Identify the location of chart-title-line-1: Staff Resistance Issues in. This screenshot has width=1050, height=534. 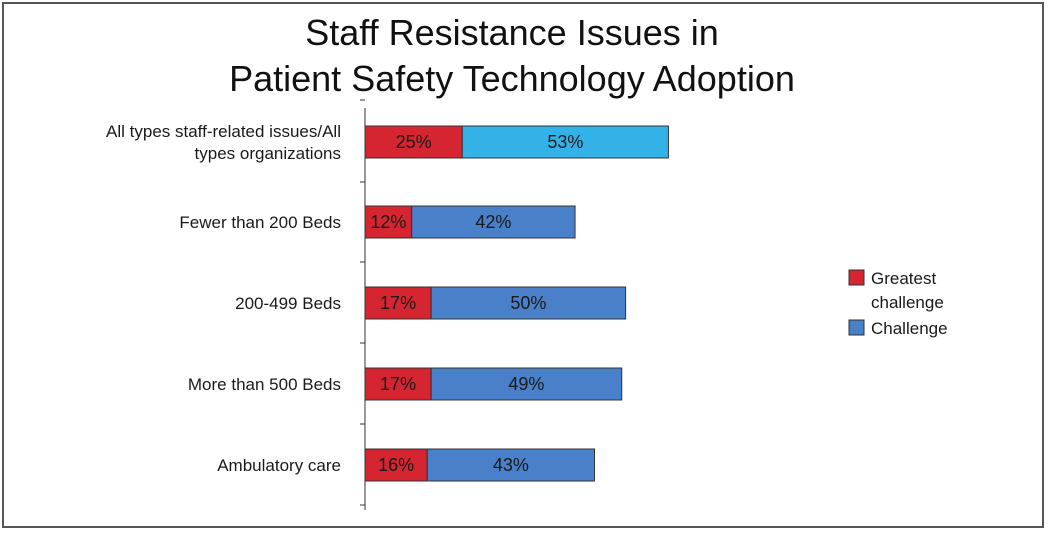
(512, 32).